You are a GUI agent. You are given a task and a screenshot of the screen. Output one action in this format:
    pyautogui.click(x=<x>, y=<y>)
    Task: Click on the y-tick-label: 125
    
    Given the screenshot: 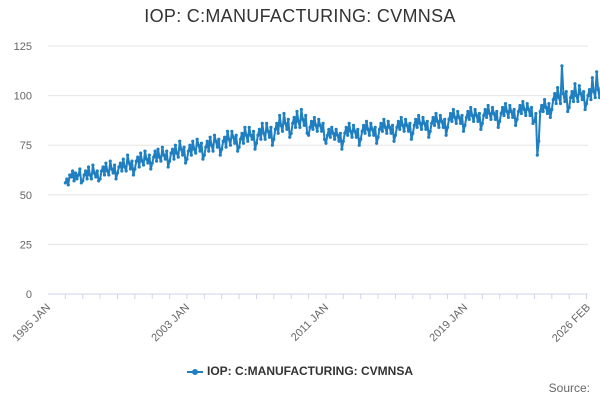 What is the action you would take?
    pyautogui.click(x=23, y=47)
    